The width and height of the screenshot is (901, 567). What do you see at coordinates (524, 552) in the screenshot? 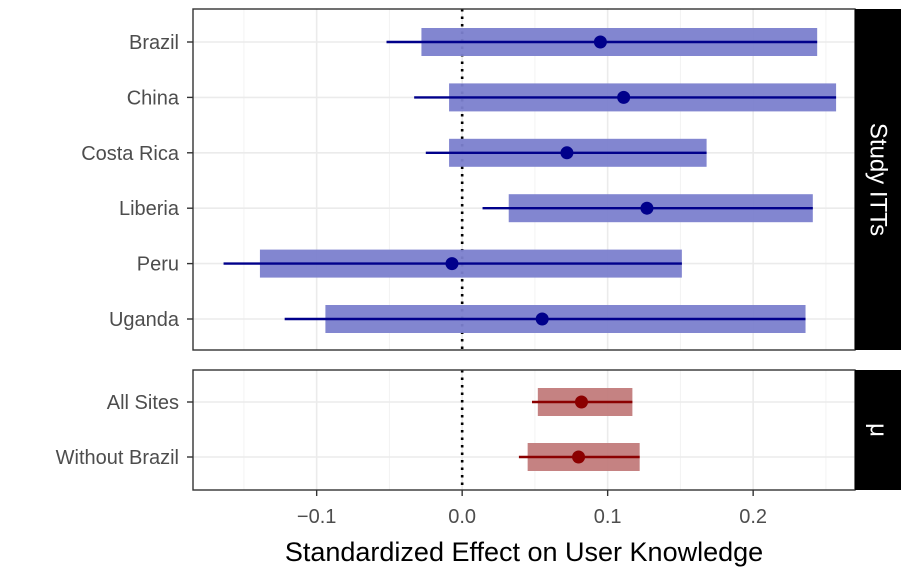
I see `x-axis-title: Standardized Effect on User Knowledge` at bounding box center [524, 552].